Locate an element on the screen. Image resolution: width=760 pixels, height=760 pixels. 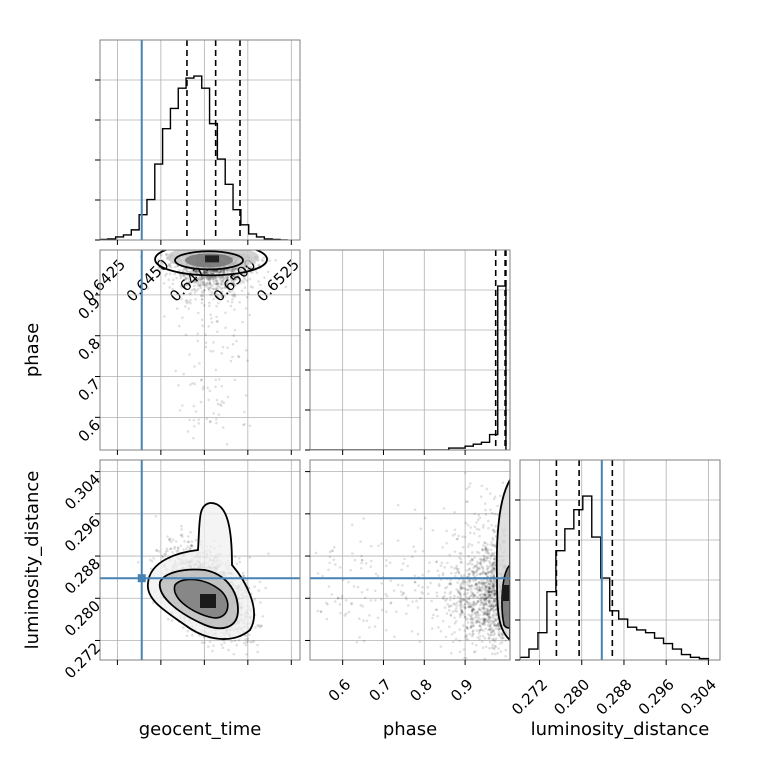
scatter-geocent_time-luminosity_distance-plot-area is located at coordinates (200, 560).